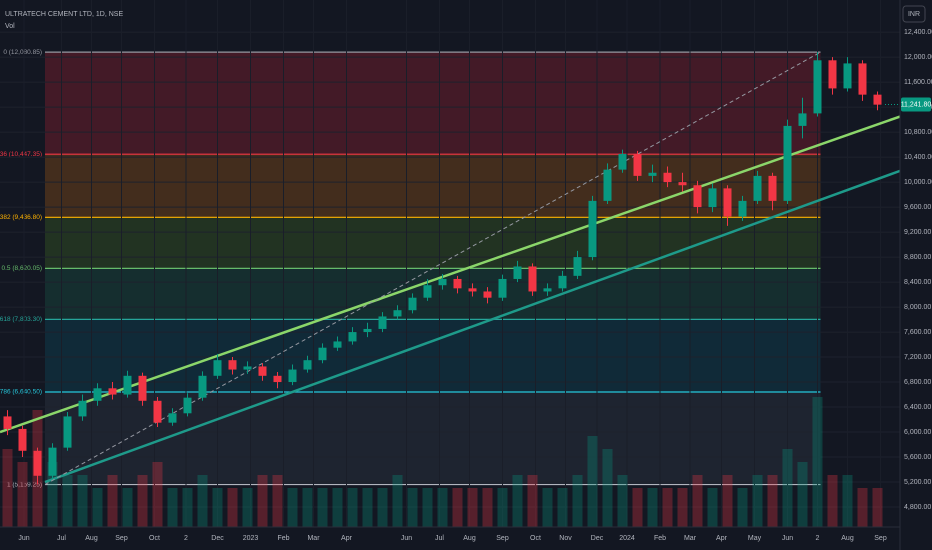  What do you see at coordinates (917, 482) in the screenshot?
I see `y-tick-label: 5,200.00` at bounding box center [917, 482].